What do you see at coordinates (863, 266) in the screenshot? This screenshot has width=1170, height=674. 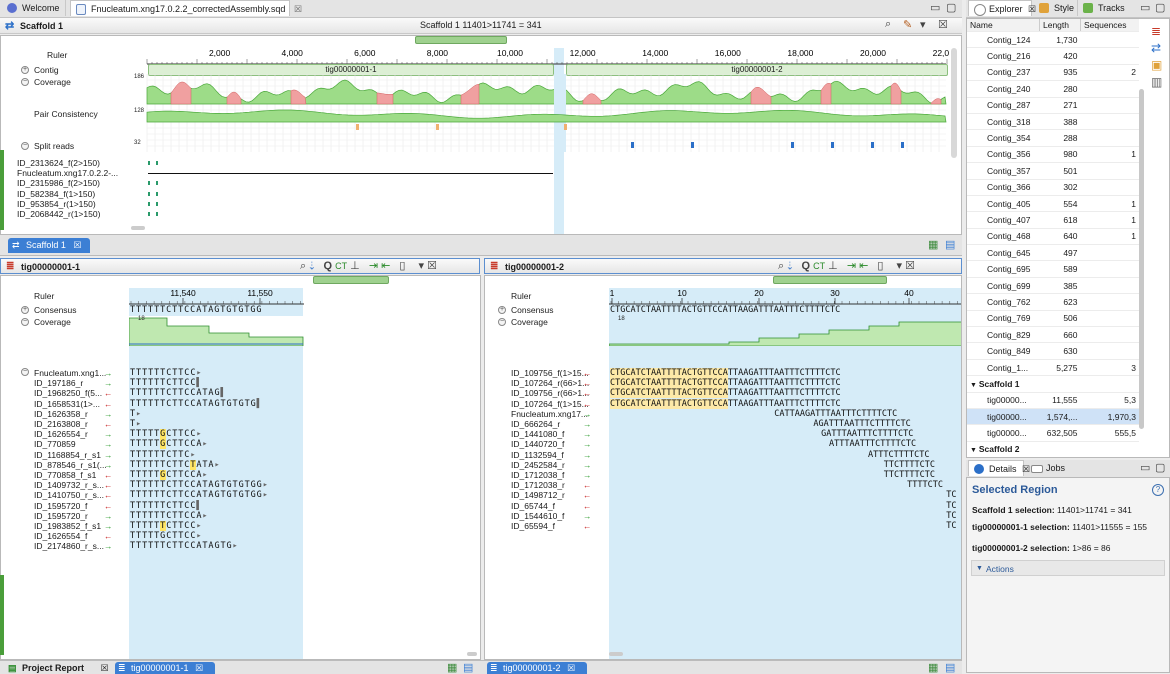 I see `goto-start-icon-2: ⇤` at bounding box center [863, 266].